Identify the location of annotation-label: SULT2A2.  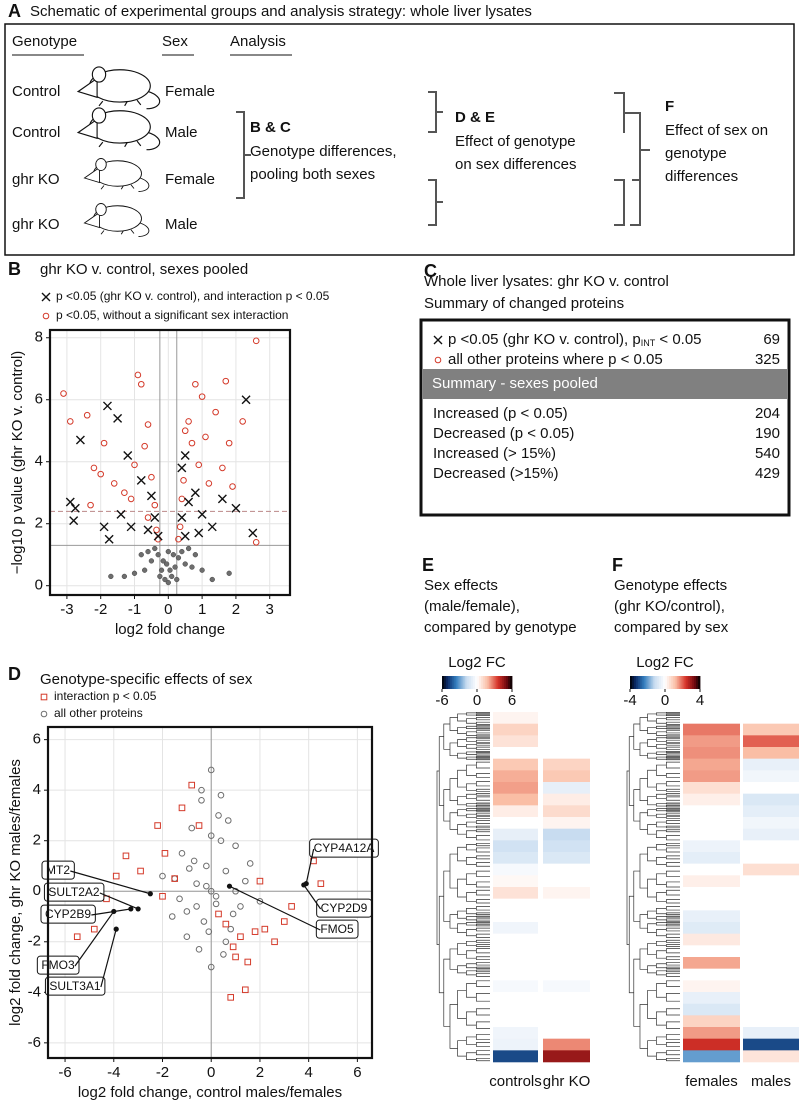
(73, 892).